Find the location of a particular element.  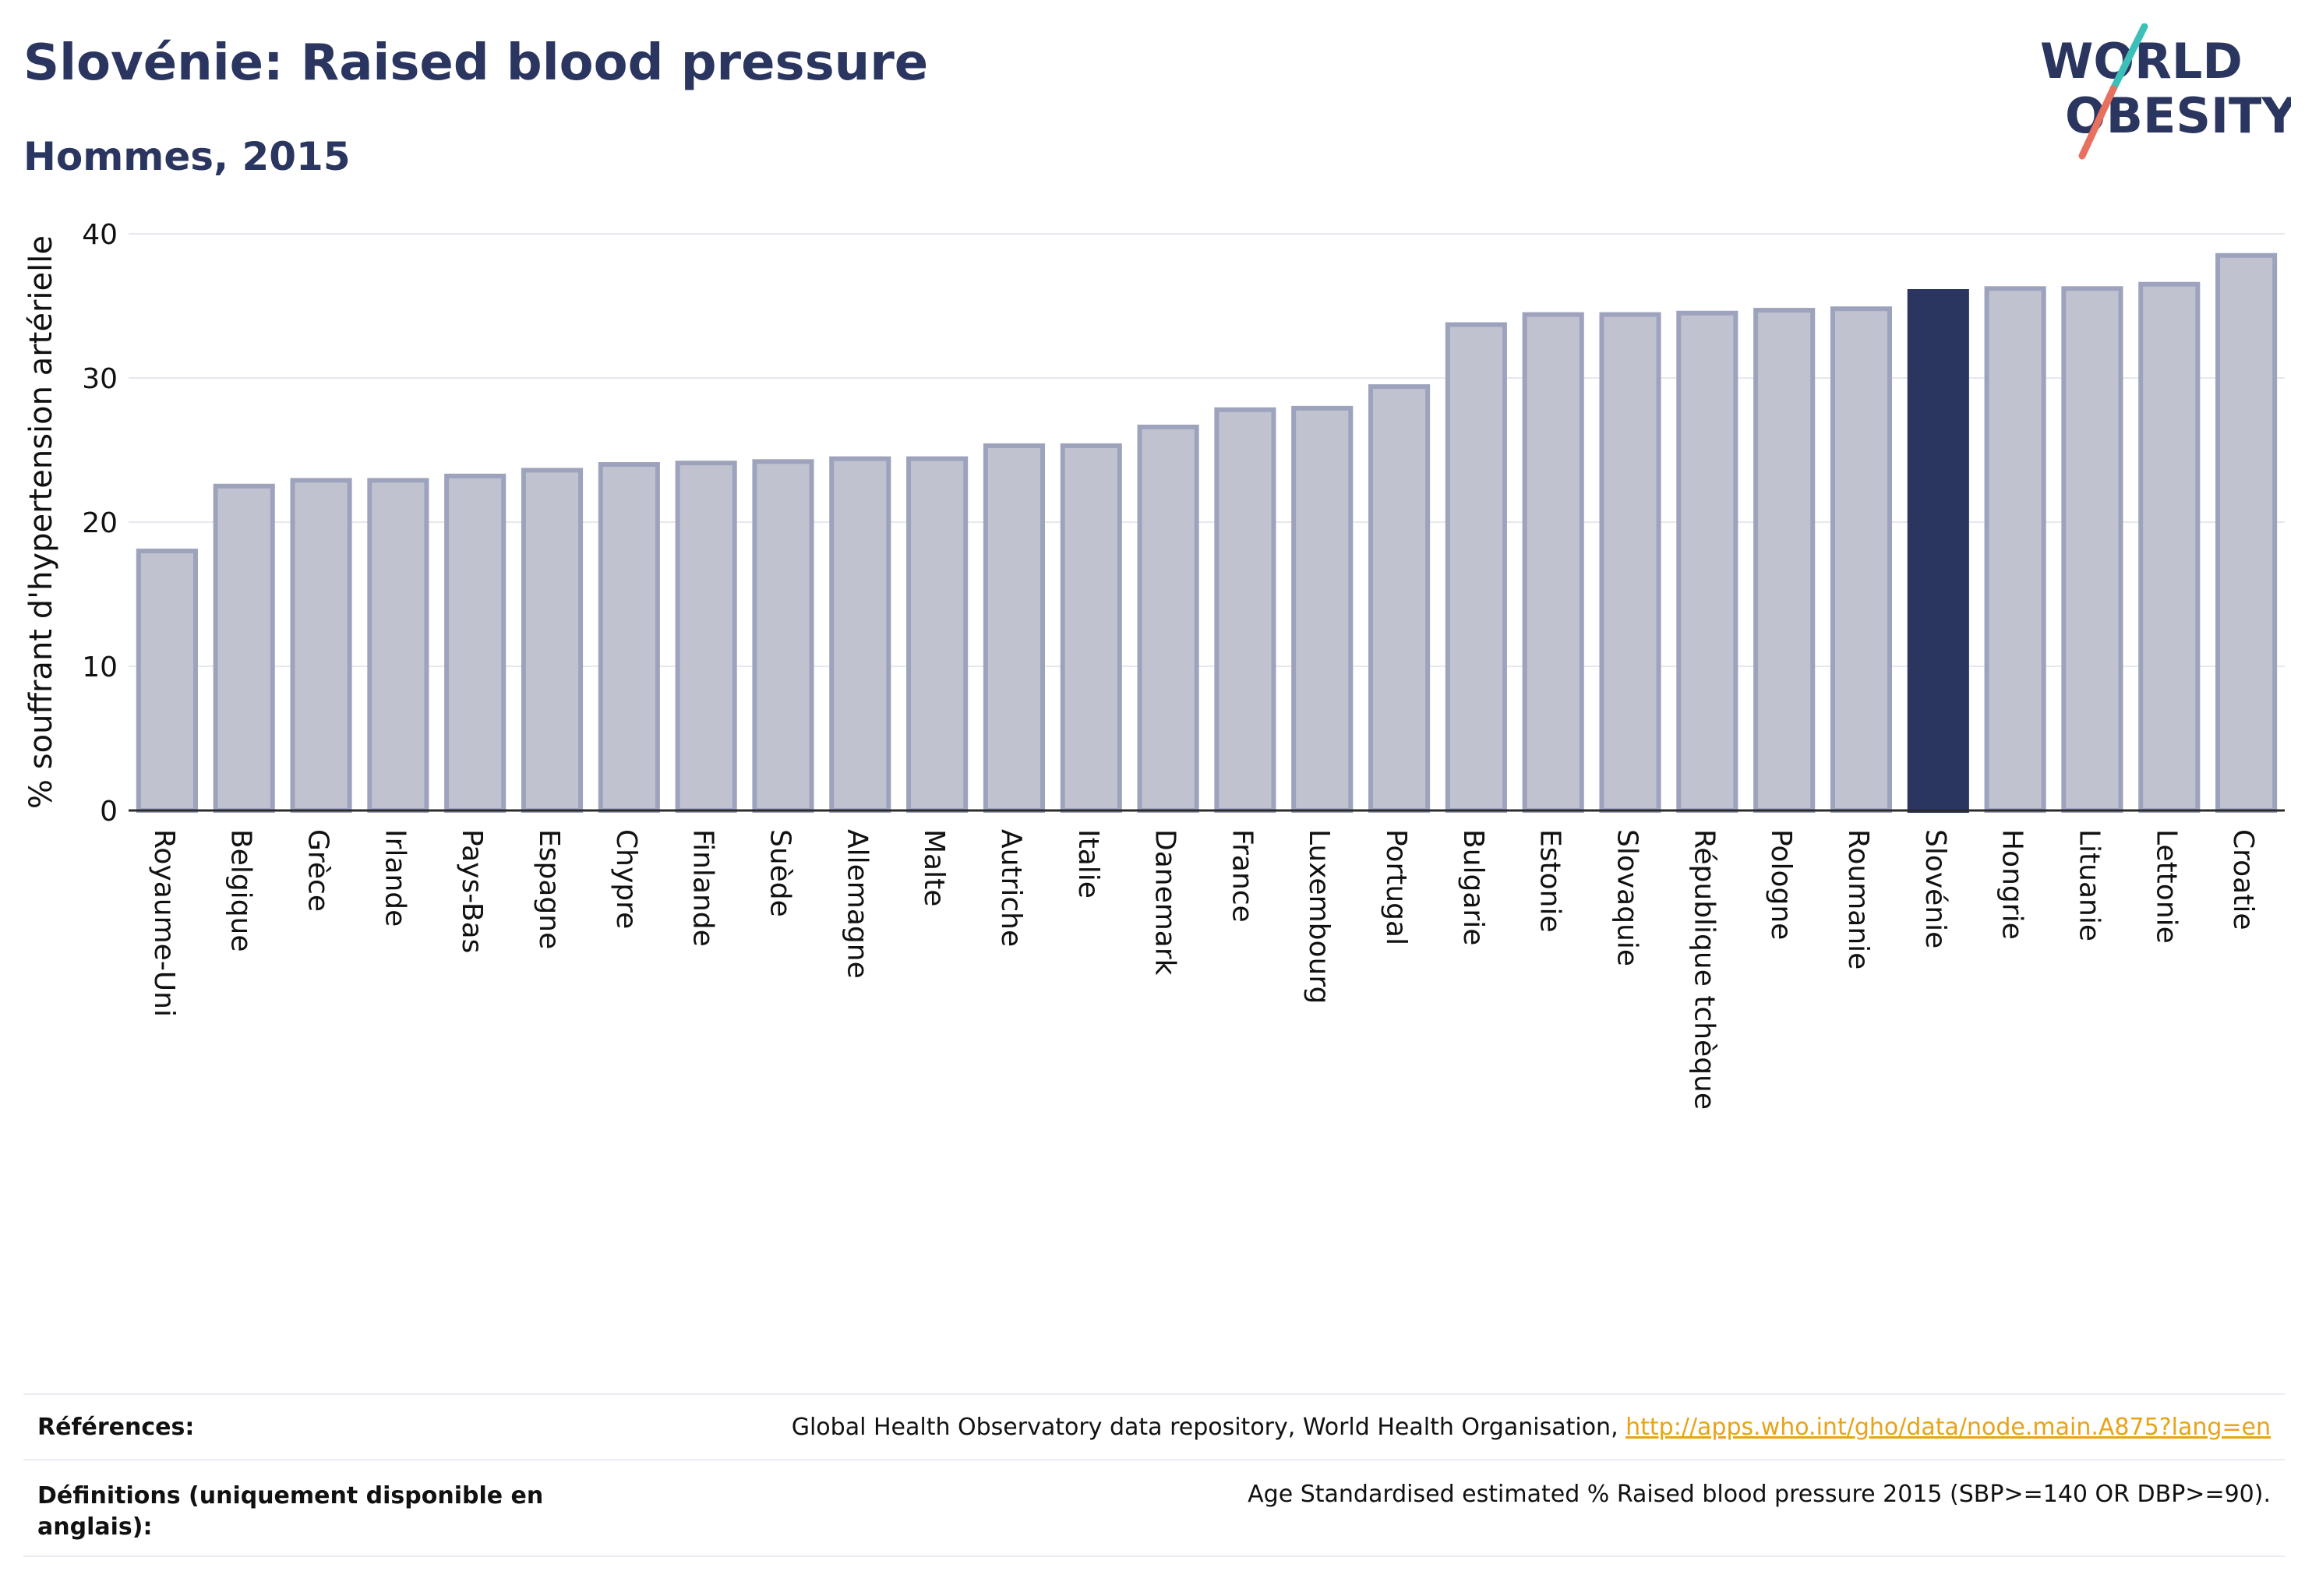

x-tick-label: Italie is located at coordinates (1088, 864).